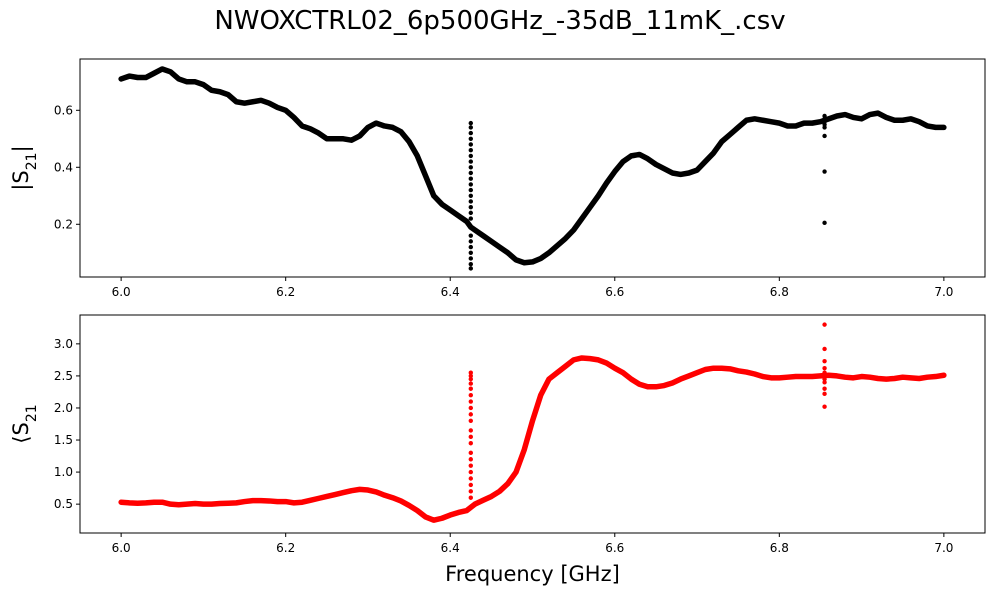 Image resolution: width=1000 pixels, height=600 pixels. What do you see at coordinates (24, 167) in the screenshot?
I see `y-axis-label: |S21|` at bounding box center [24, 167].